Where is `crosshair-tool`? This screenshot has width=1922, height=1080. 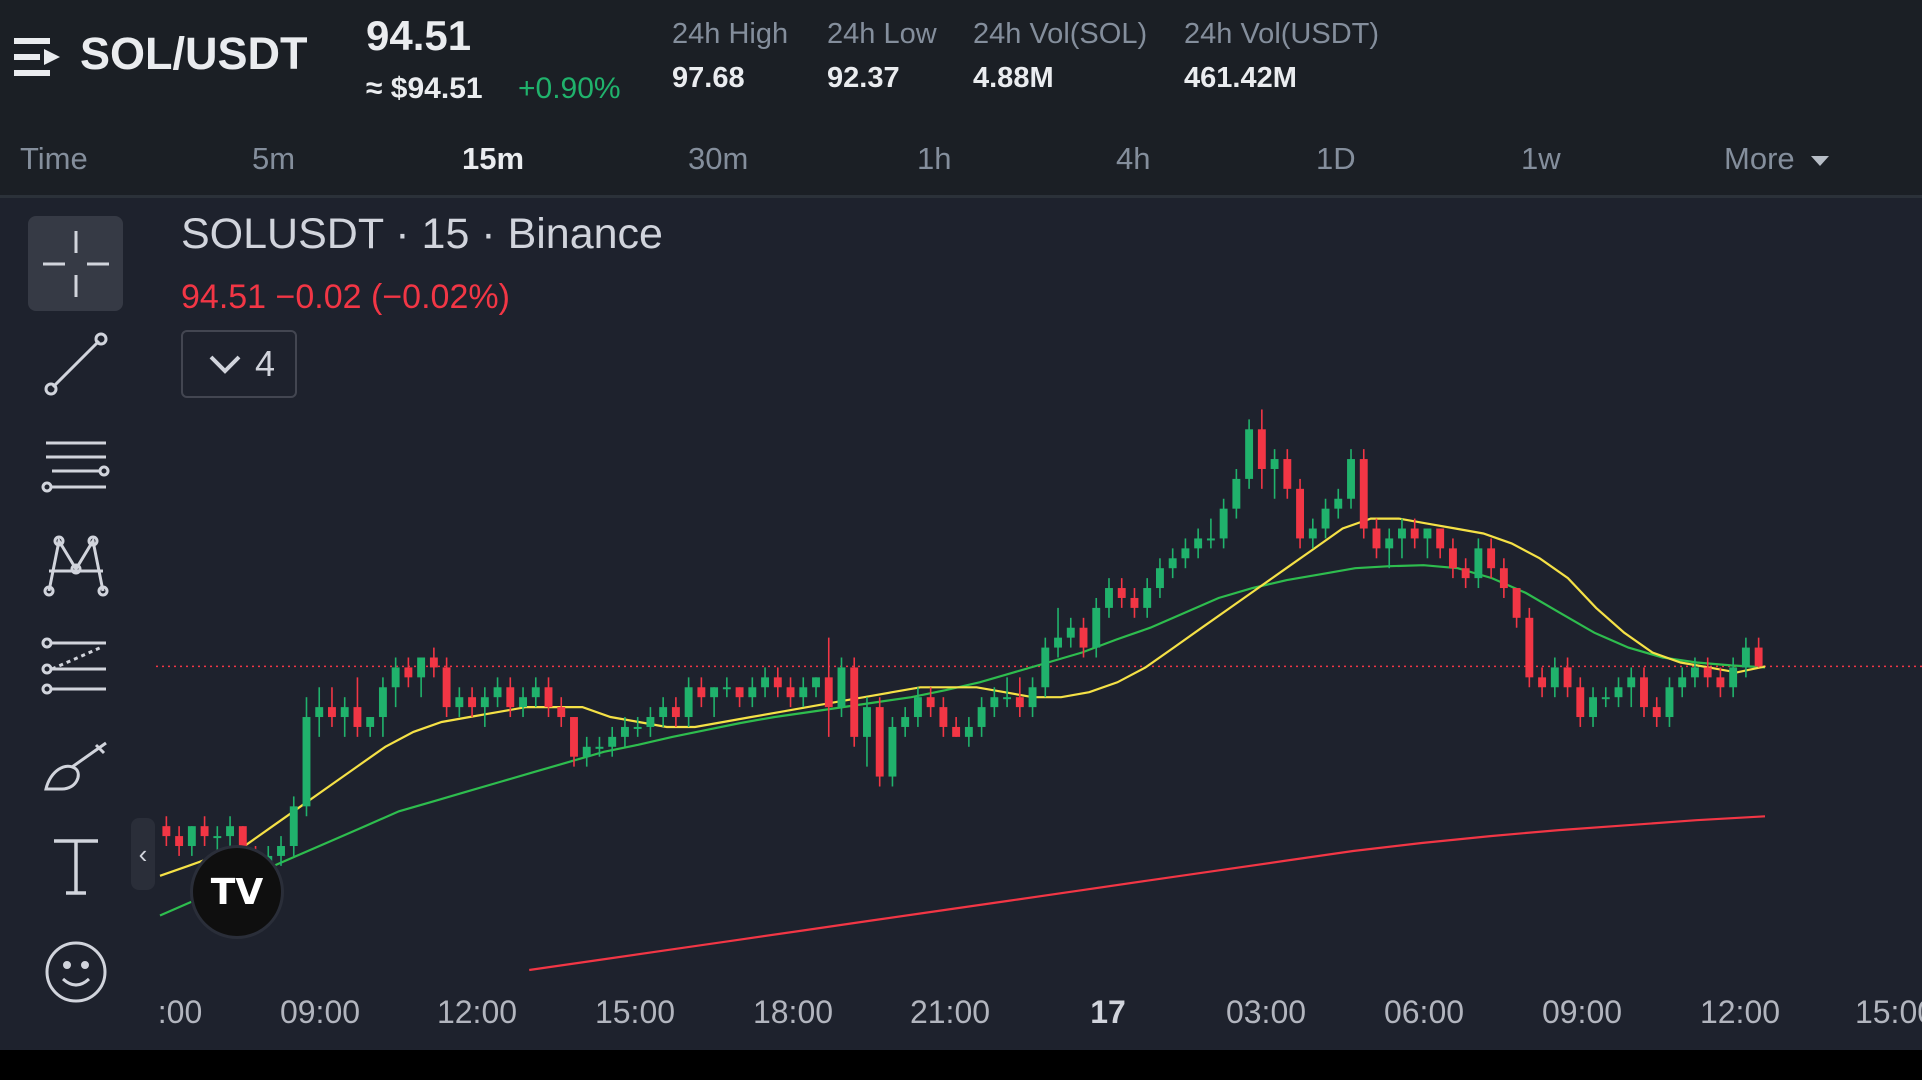 crosshair-tool is located at coordinates (75, 263).